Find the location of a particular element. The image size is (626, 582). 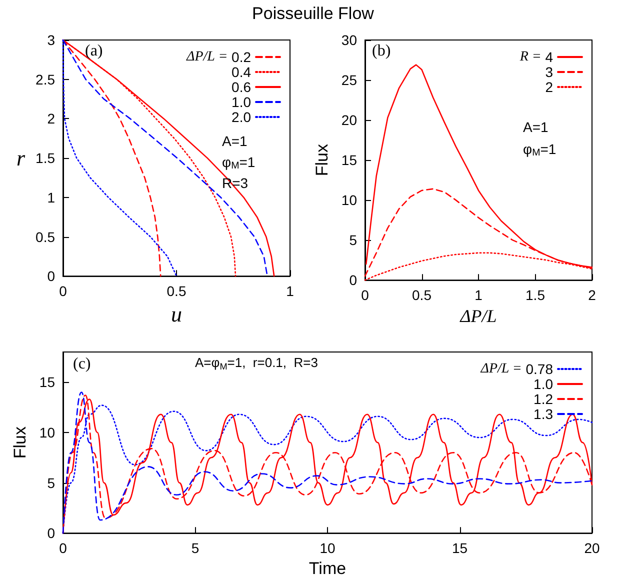

y-tick-label: 2 is located at coordinates (51, 118).